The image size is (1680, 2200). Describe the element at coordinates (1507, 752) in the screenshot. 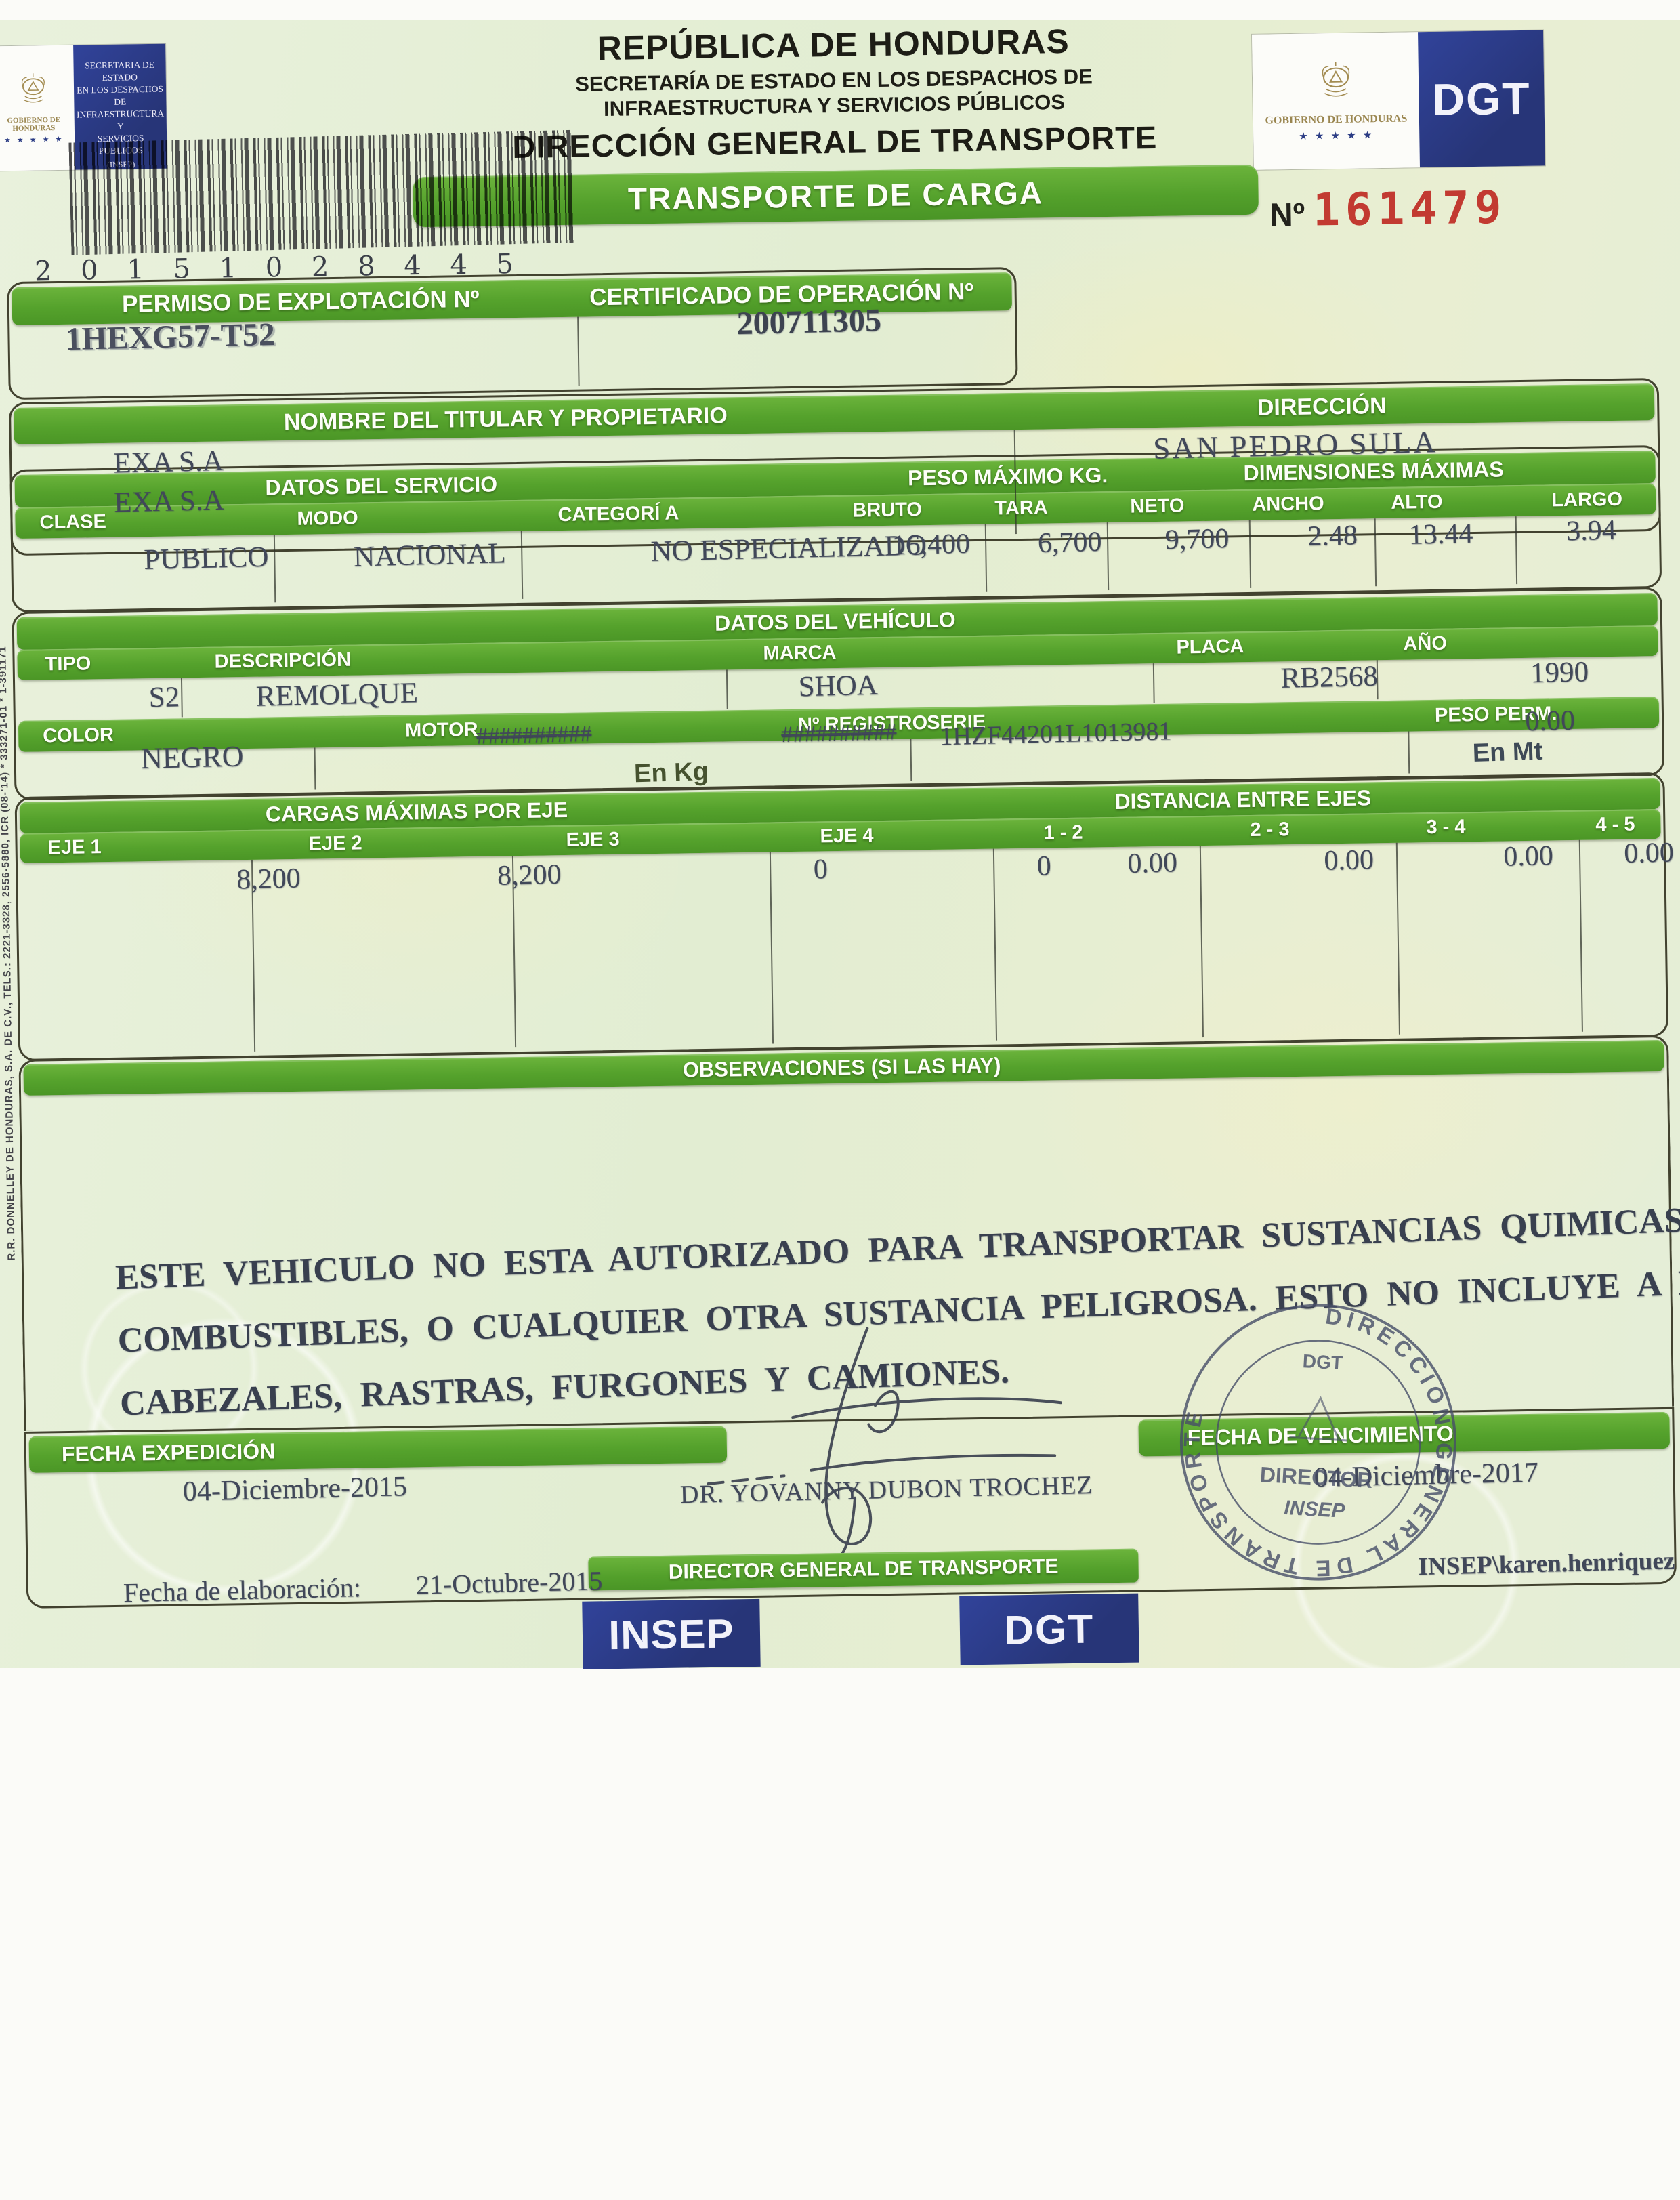

I see `unidad-mt-label: En Mt` at that location.